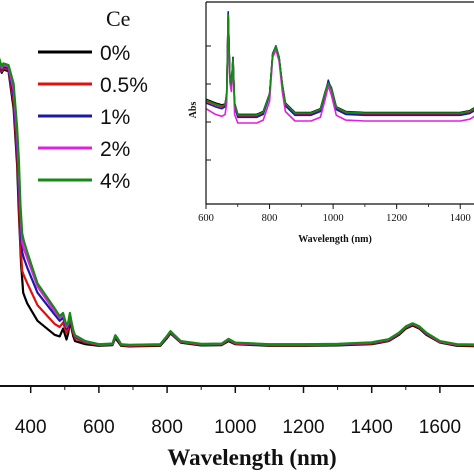 Image resolution: width=474 pixels, height=474 pixels. I want to click on main-x-tick-label: 1200, so click(303, 427).